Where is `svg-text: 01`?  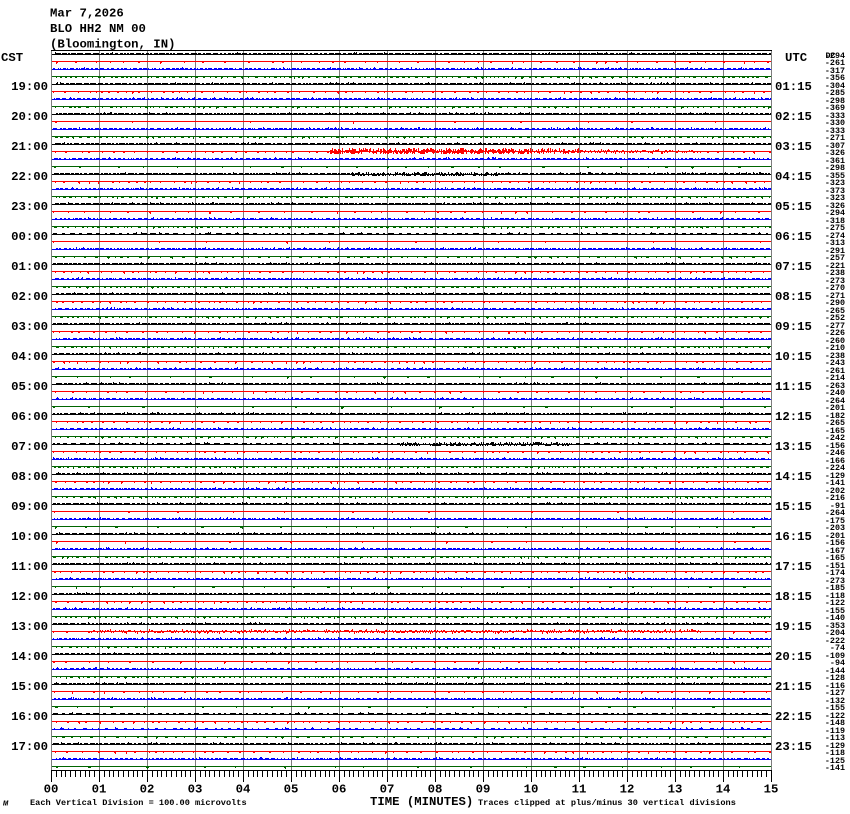 svg-text: 01 is located at coordinates (99, 789).